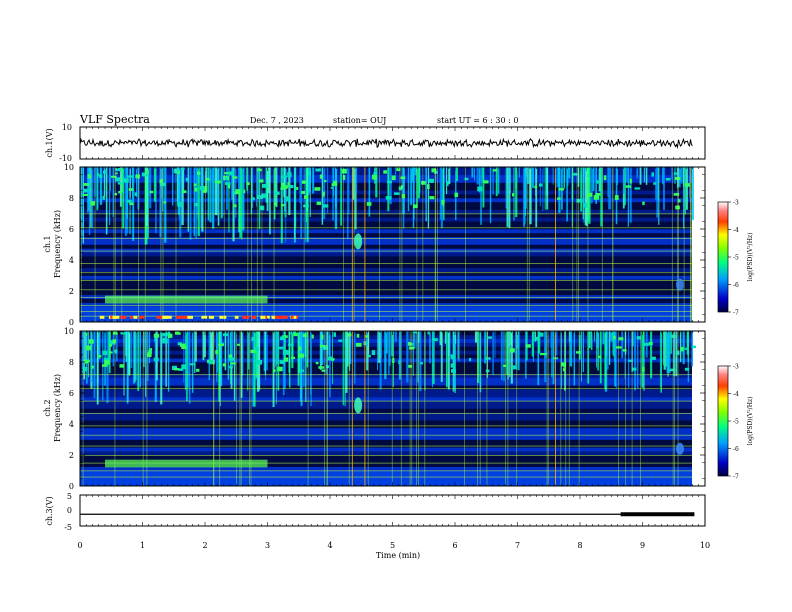 The width and height of the screenshot is (792, 612). I want to click on time-tick-label: 2, so click(204, 545).